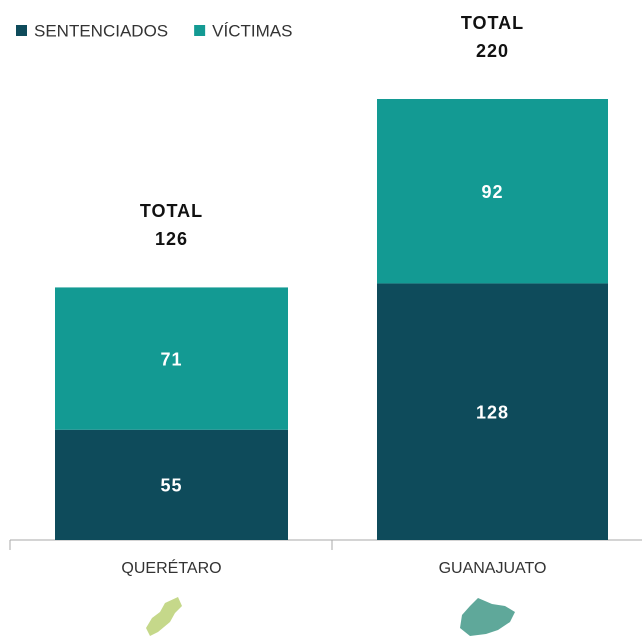 The image size is (642, 639). Describe the element at coordinates (252, 30) in the screenshot. I see `legend-label: VÍCTIMAS` at that location.